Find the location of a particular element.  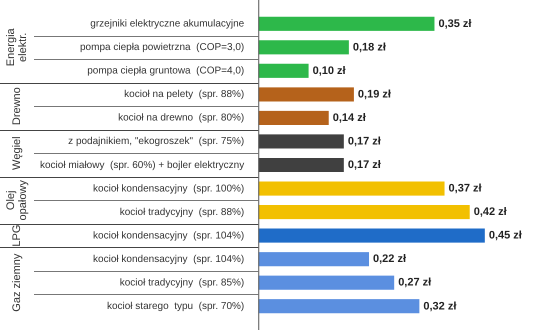

y-tick-label: pompa ciepła gruntowa (COP=4,0) is located at coordinates (165, 71).